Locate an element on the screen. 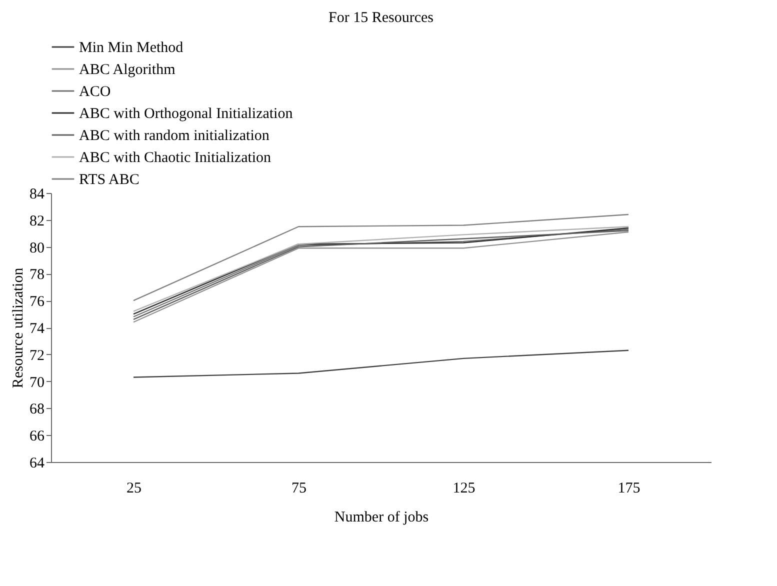  legend-label: RTS ABC is located at coordinates (109, 180).